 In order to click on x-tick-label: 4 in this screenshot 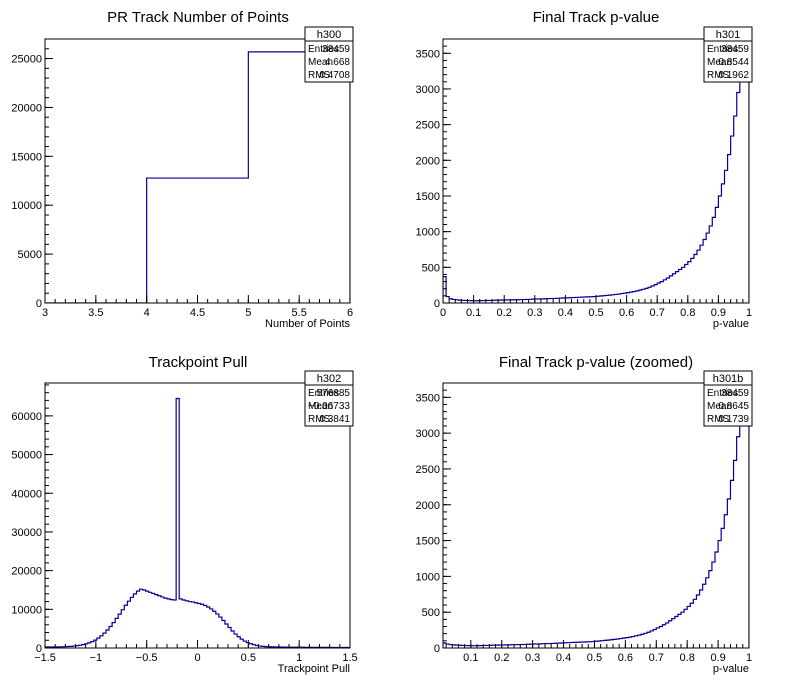, I will do `click(147, 313)`.